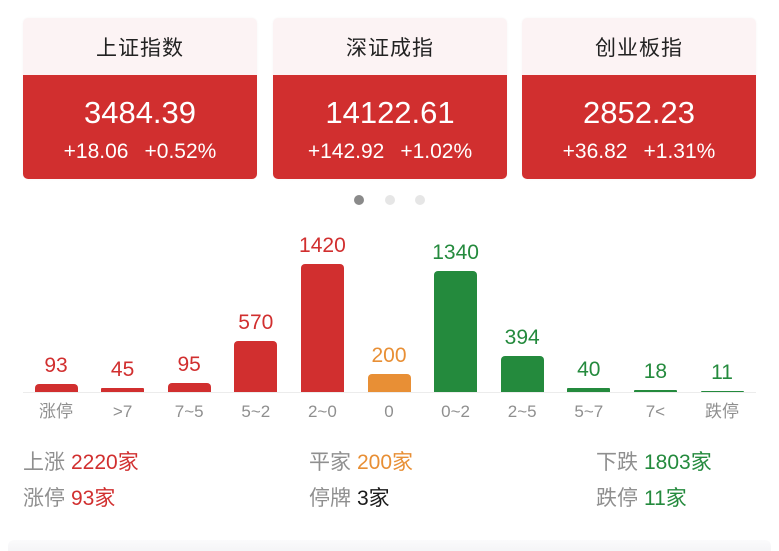 This screenshot has width=779, height=551. I want to click on stat-suspended: 停牌 3家, so click(349, 498).